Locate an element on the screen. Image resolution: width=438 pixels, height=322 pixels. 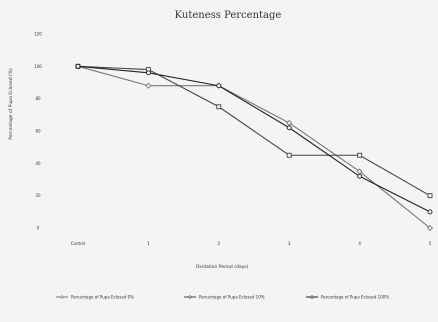
y-tick-label: 20 is located at coordinates (38, 195).